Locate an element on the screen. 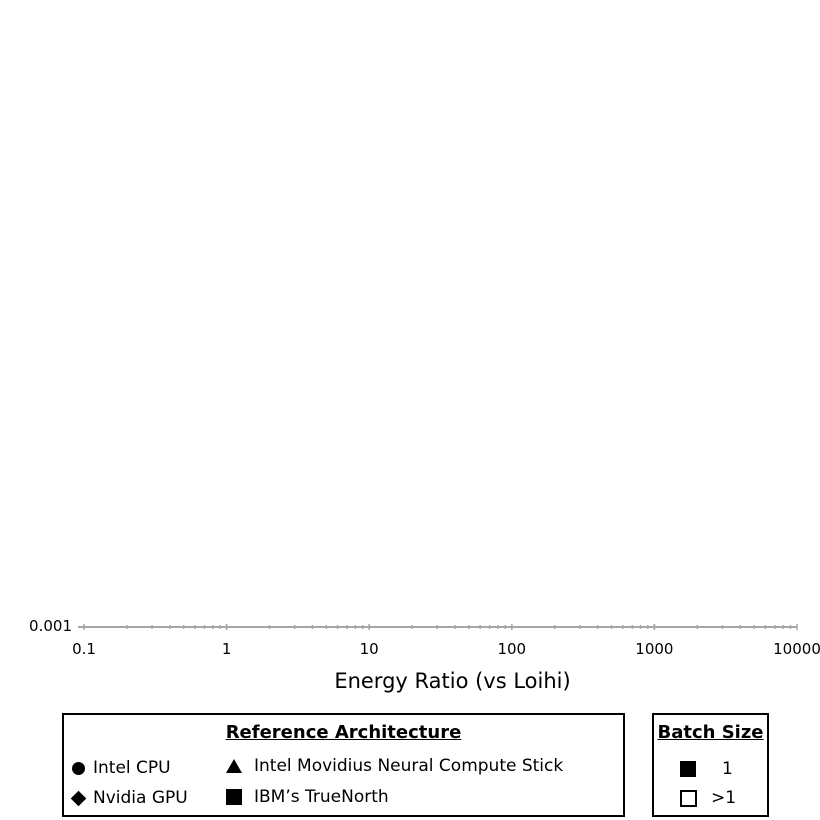 The image size is (820, 820). legend-label: 1 is located at coordinates (727, 769).